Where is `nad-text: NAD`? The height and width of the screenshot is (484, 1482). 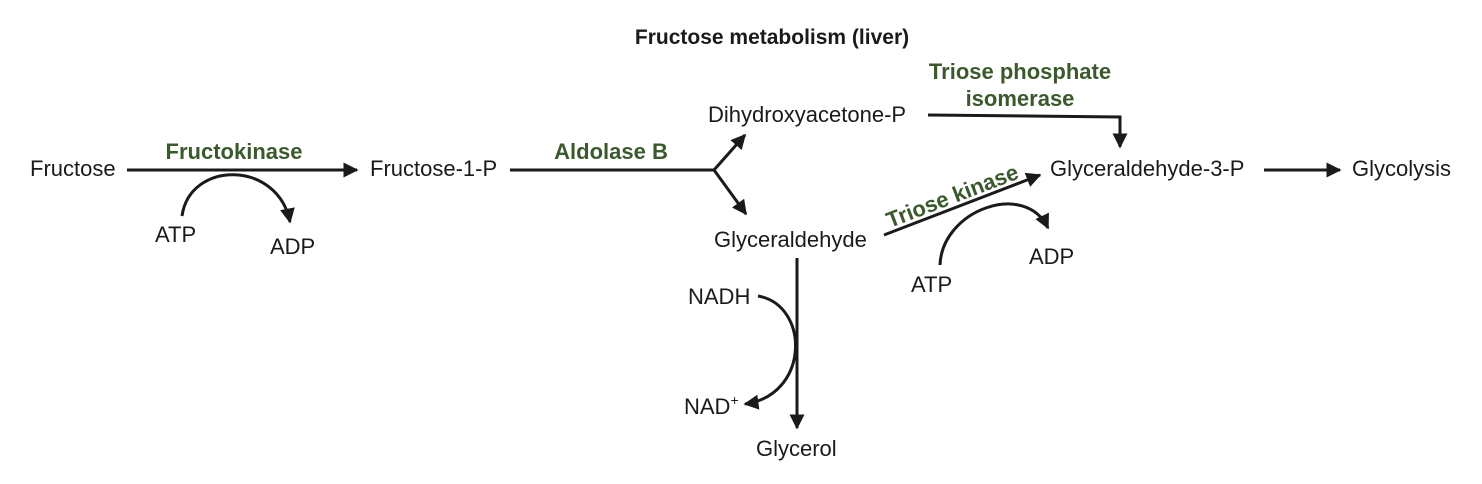 nad-text: NAD is located at coordinates (707, 406).